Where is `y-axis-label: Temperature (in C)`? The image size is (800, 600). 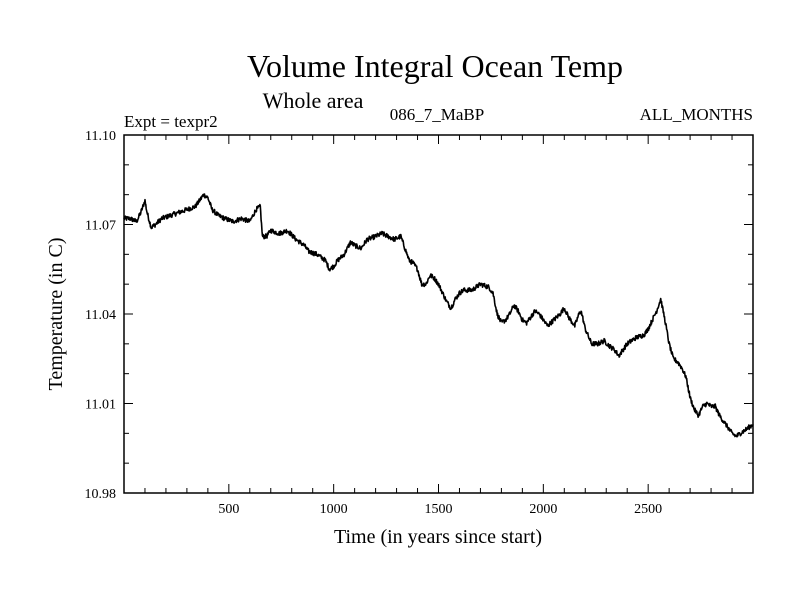
y-axis-label: Temperature (in C) is located at coordinates (56, 314).